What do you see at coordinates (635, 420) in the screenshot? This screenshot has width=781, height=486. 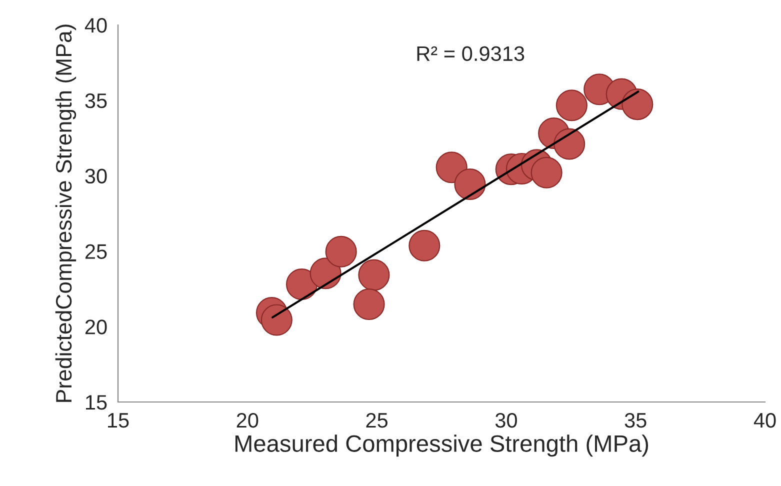 I see `x-tick-label: 35` at bounding box center [635, 420].